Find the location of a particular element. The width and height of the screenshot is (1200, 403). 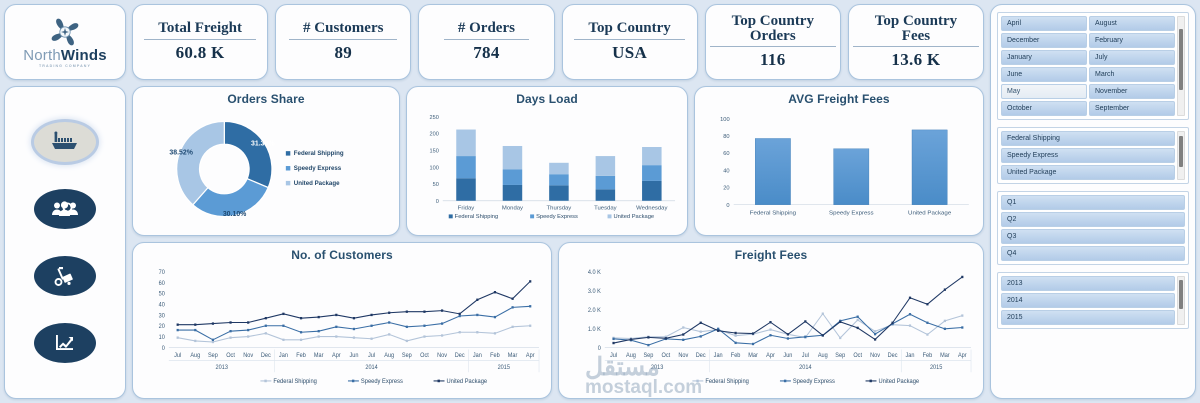

slicer-item: Speedy Express is located at coordinates (1088, 155).